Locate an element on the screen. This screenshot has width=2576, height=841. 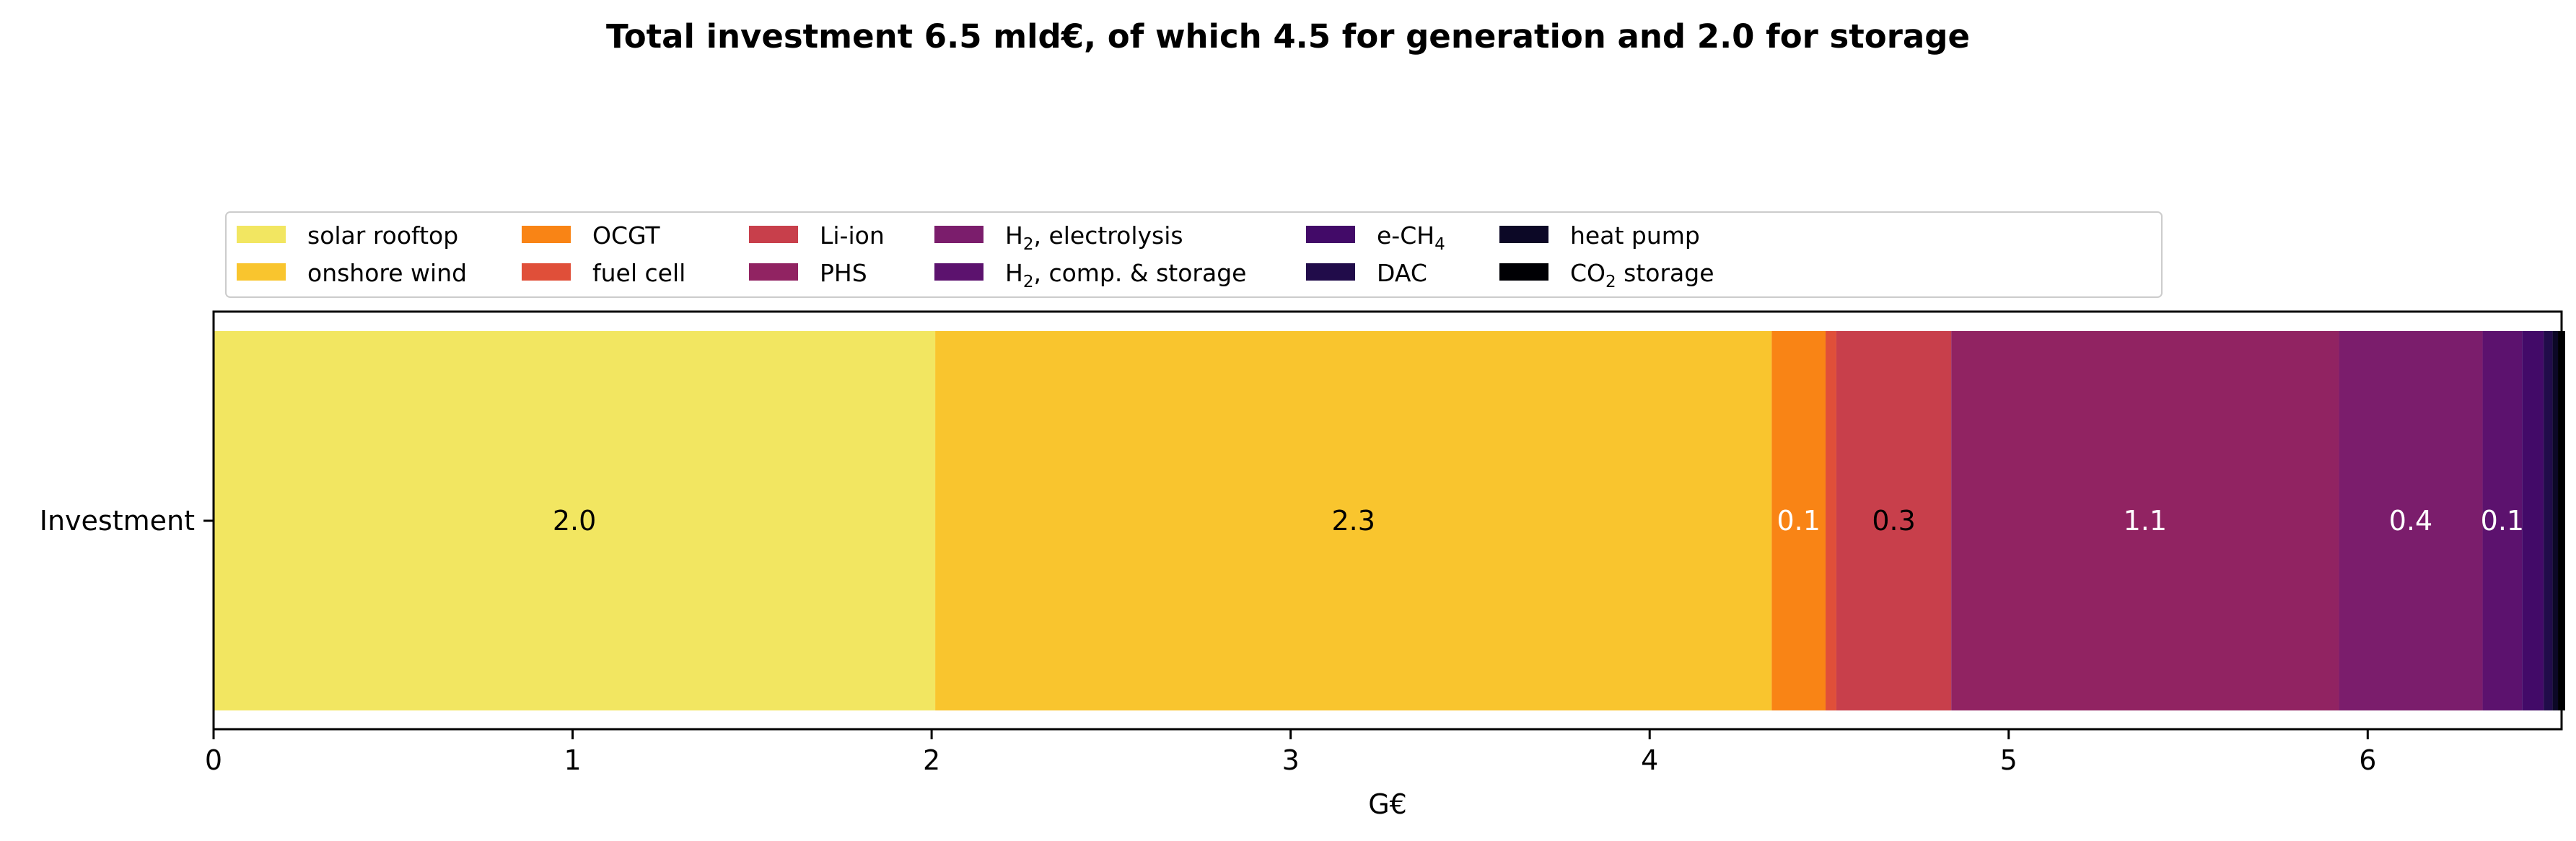
legend-label-h-electrolysis: H2, electrolysis is located at coordinates (1094, 237).